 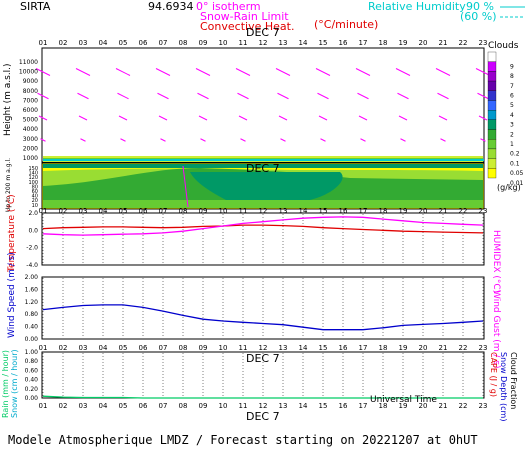 I want to click on hour-tick-top: 14, so click(x=303, y=43).